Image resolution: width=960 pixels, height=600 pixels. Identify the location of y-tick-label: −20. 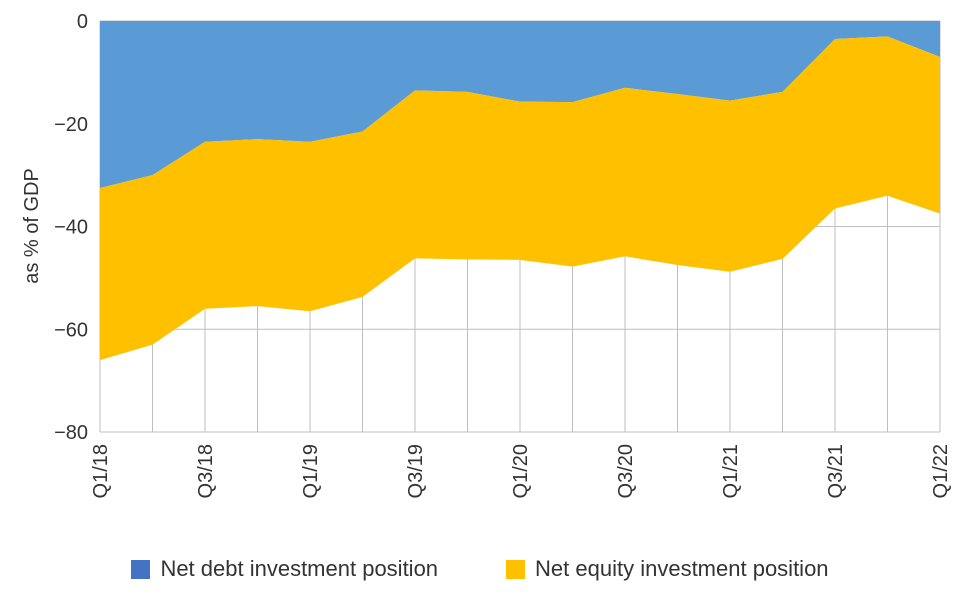
(71, 125).